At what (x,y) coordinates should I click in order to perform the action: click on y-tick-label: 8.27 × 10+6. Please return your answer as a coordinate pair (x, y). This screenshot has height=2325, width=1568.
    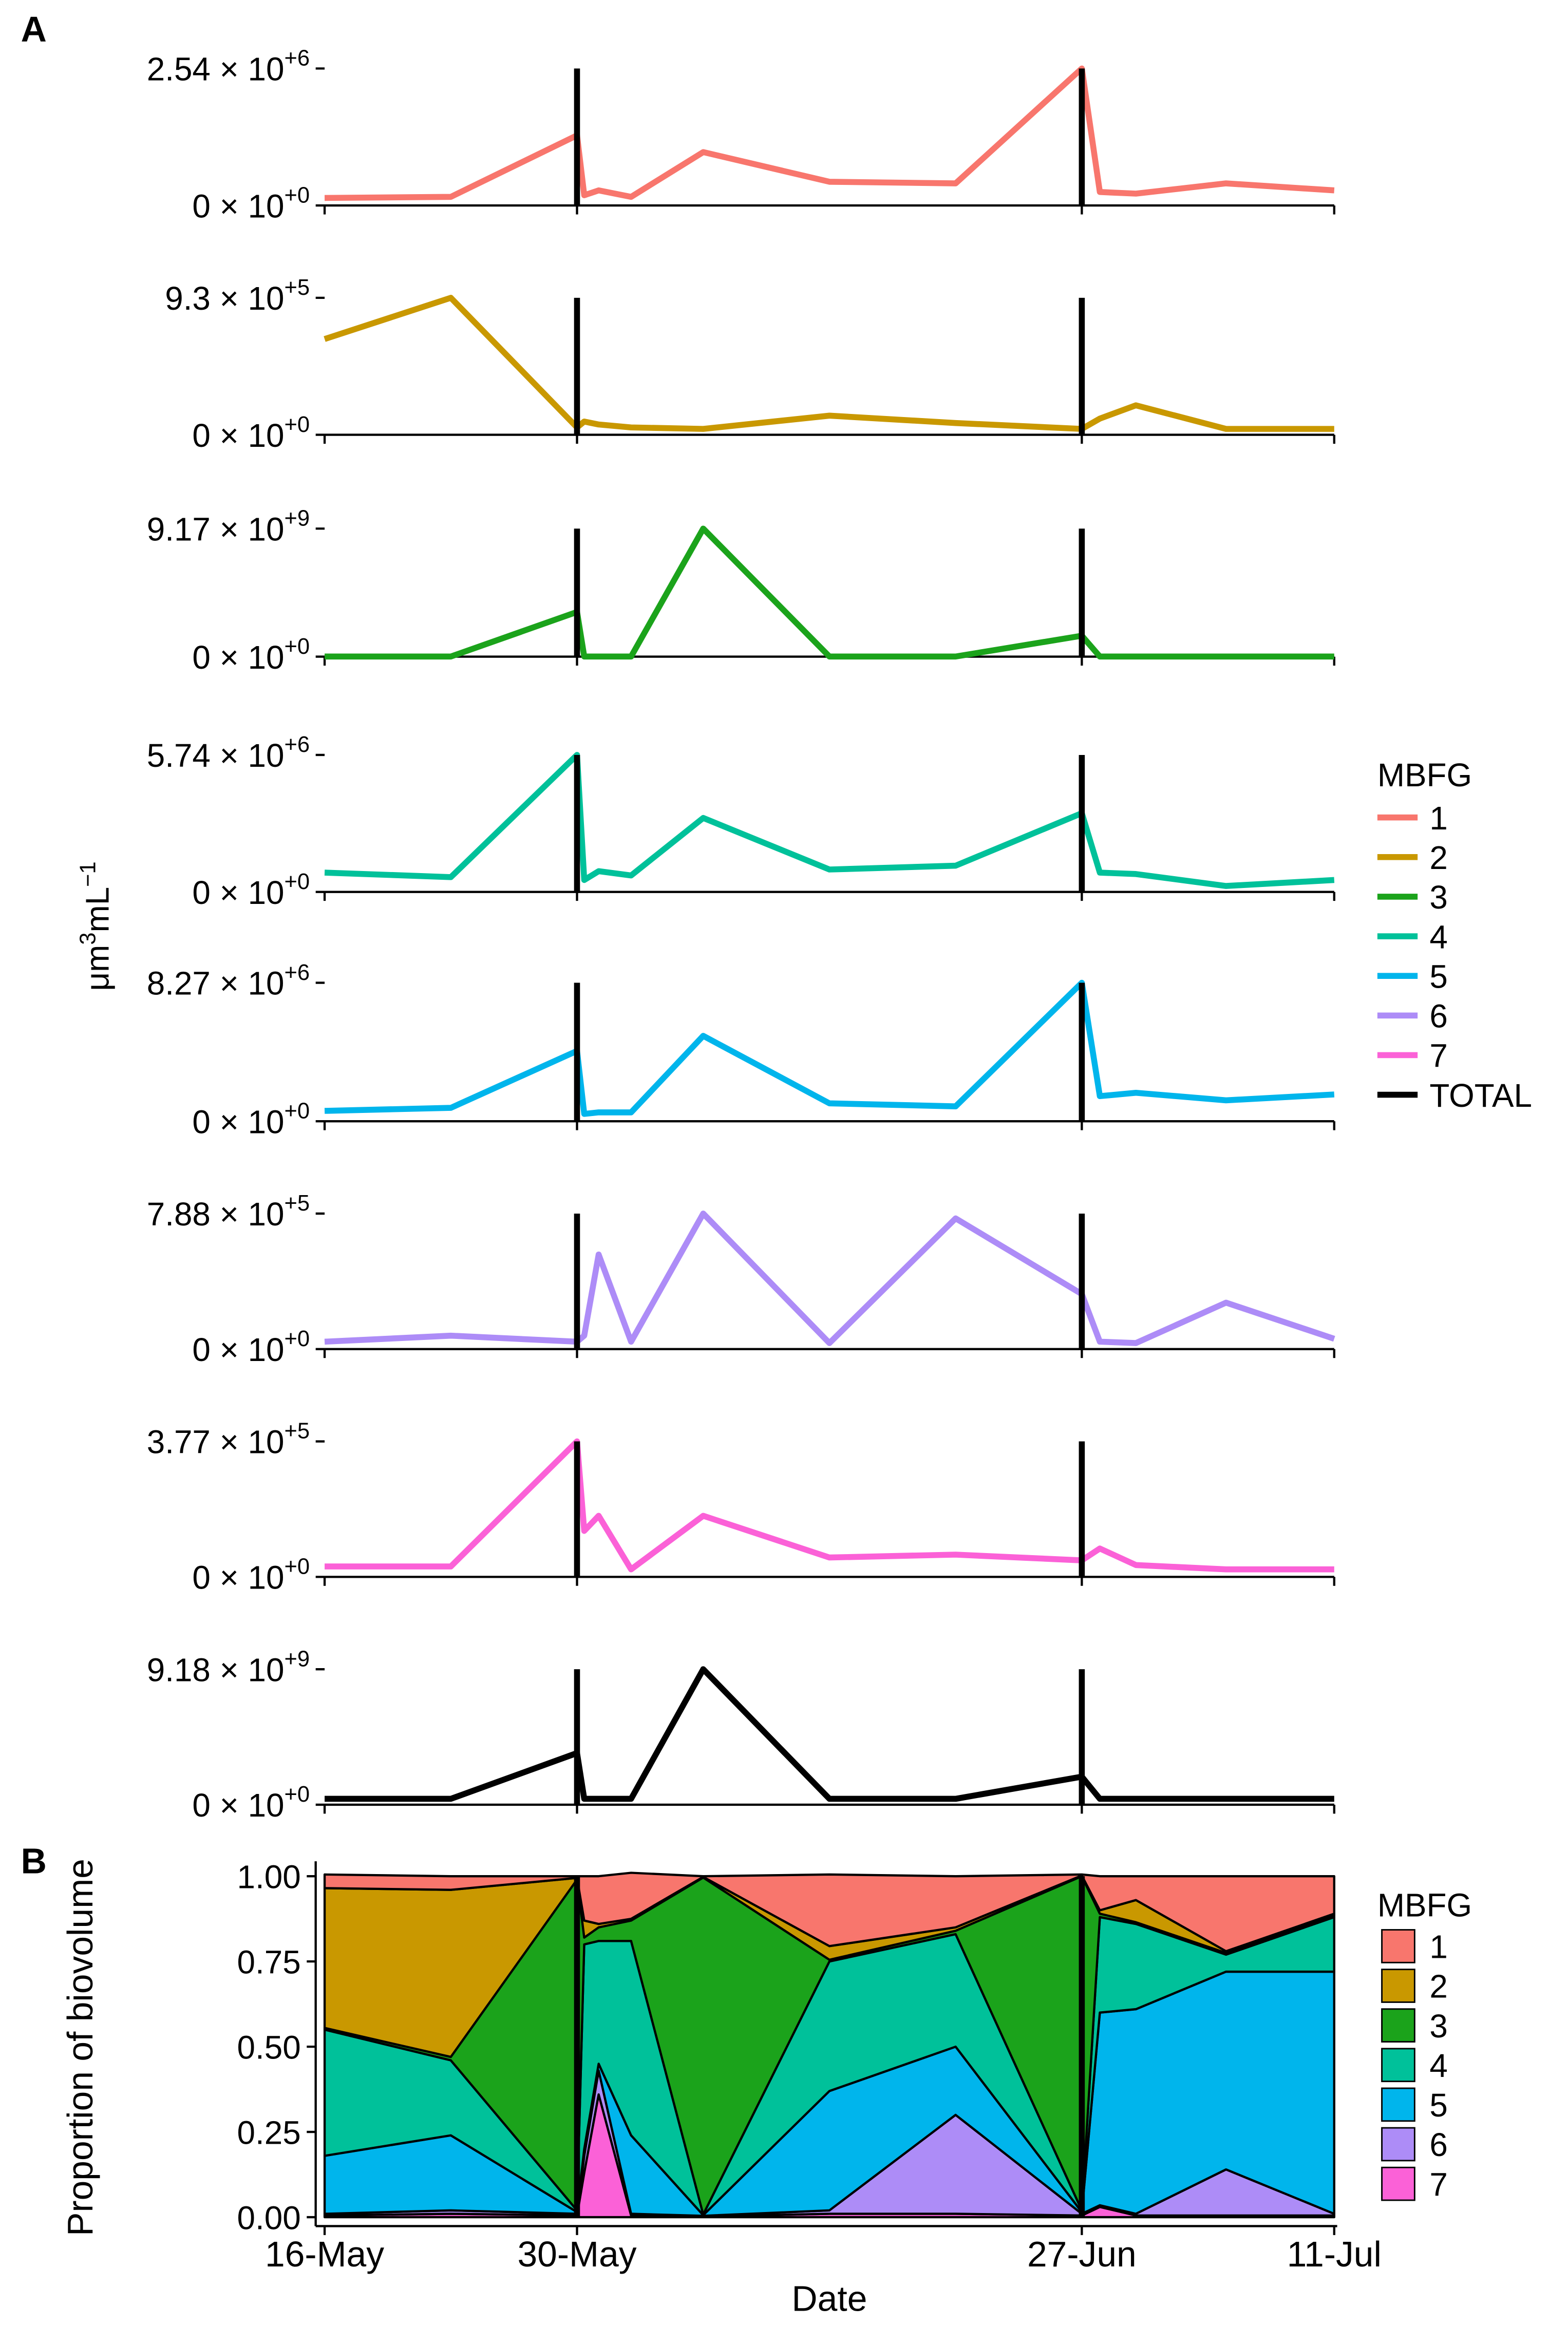
    Looking at the image, I should click on (228, 981).